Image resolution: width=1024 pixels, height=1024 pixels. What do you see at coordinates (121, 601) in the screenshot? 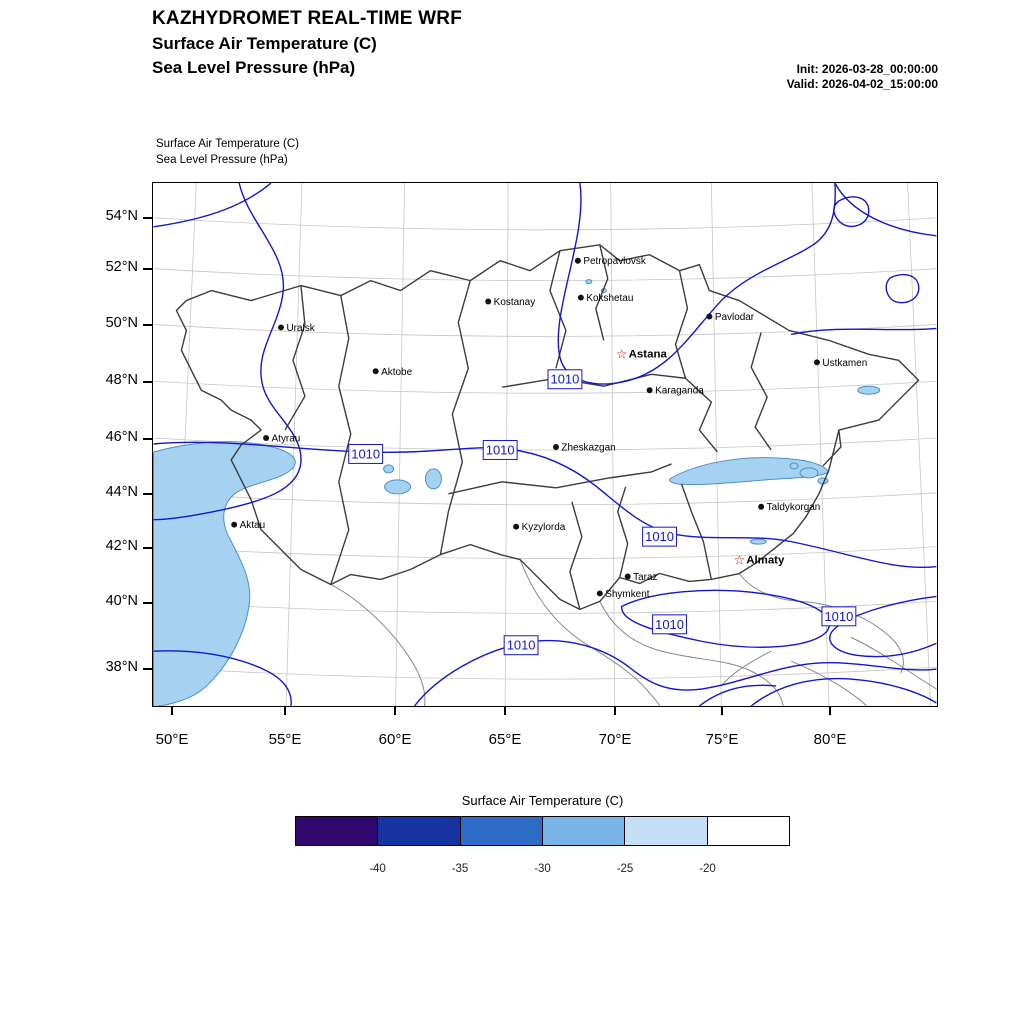
I see `lat-tick-label: 40°N` at bounding box center [121, 601].